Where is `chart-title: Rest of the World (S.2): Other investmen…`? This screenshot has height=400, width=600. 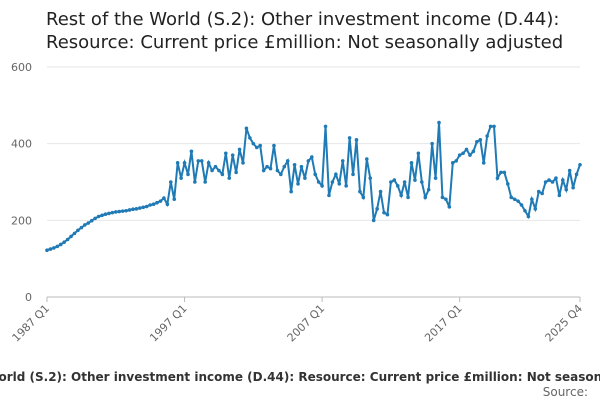 chart-title: Rest of the World (S.2): Other investmen… is located at coordinates (305, 31).